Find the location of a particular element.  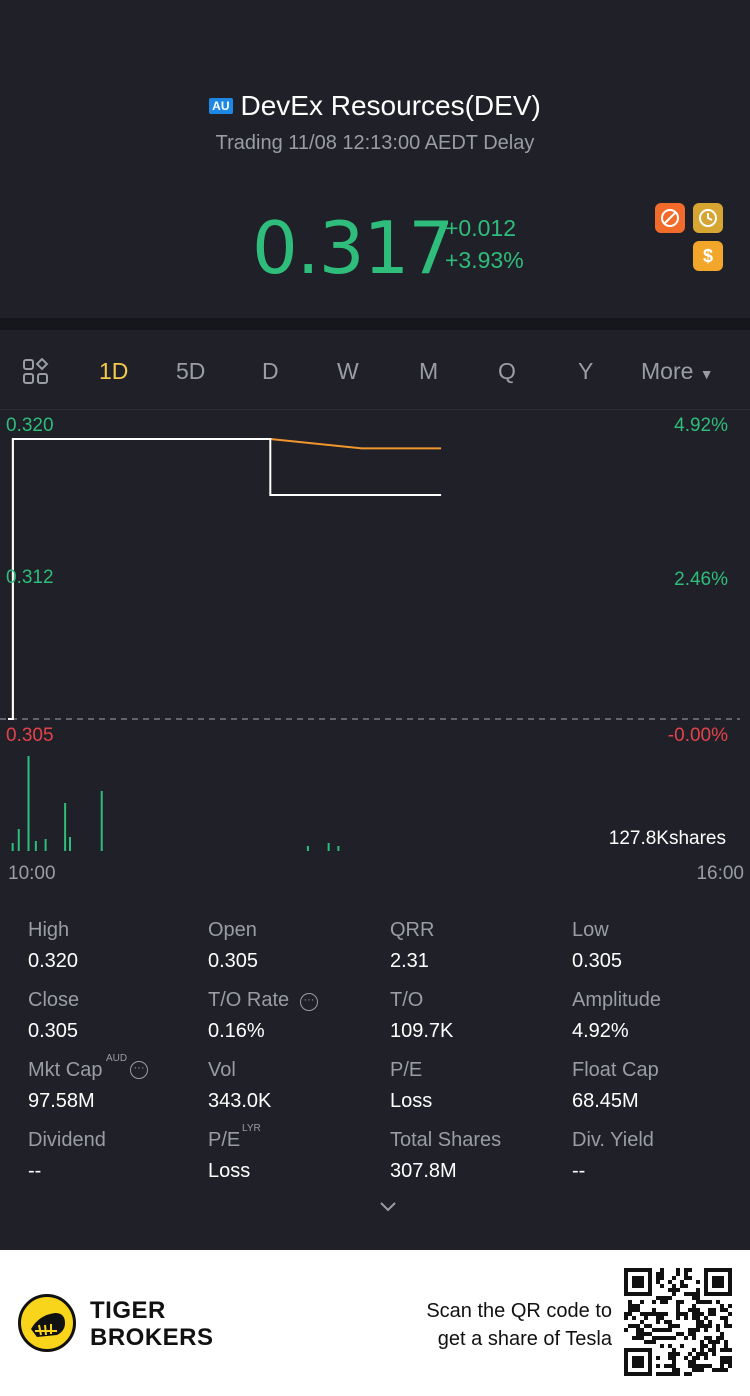

stat-superscript: LYR is located at coordinates (251, 1128).